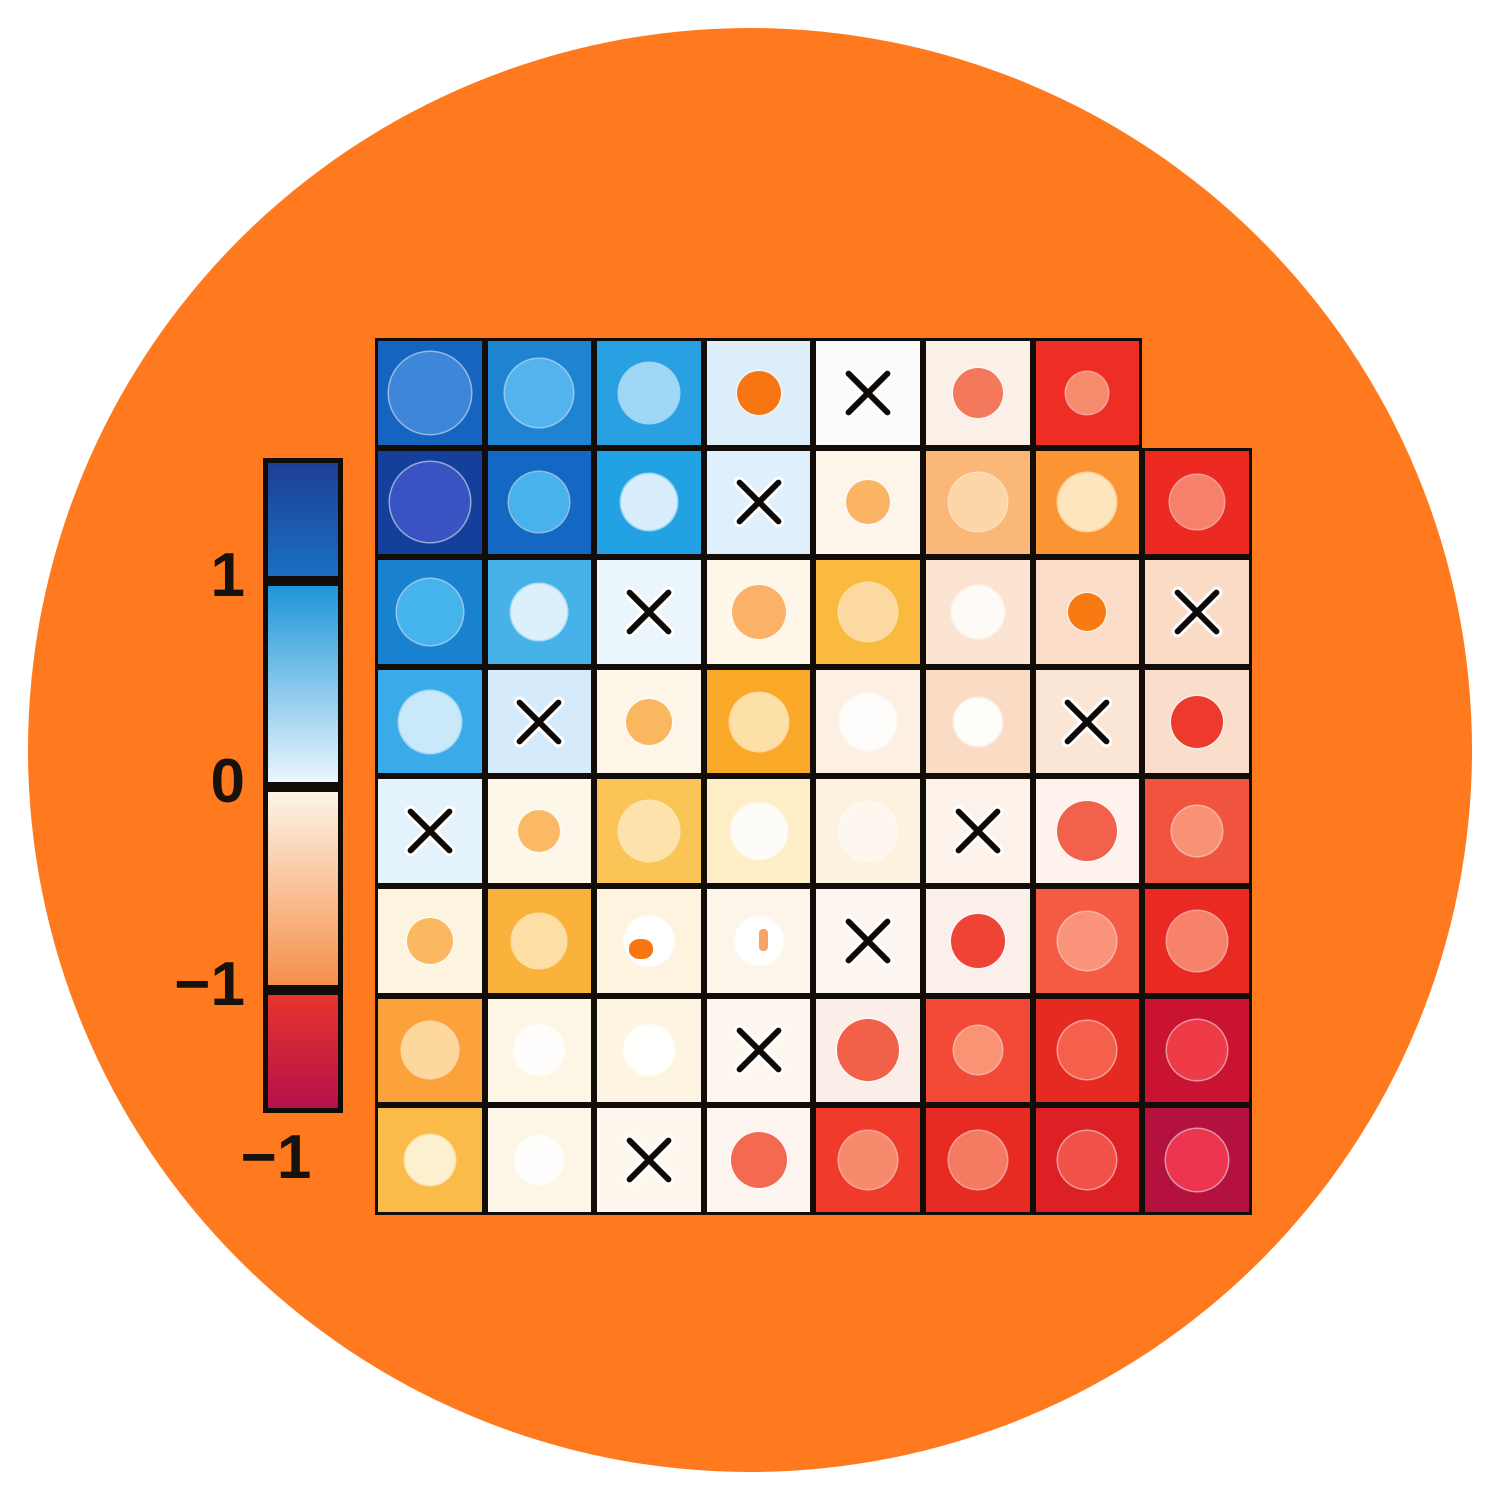  I want to click on segment-white-orange, so click(303, 888).